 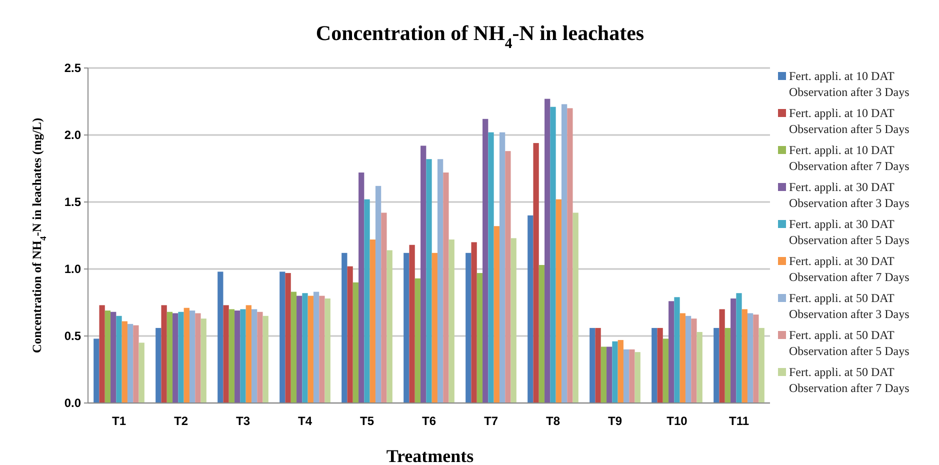 What do you see at coordinates (430, 455) in the screenshot?
I see `x-axis-title: Treatments` at bounding box center [430, 455].